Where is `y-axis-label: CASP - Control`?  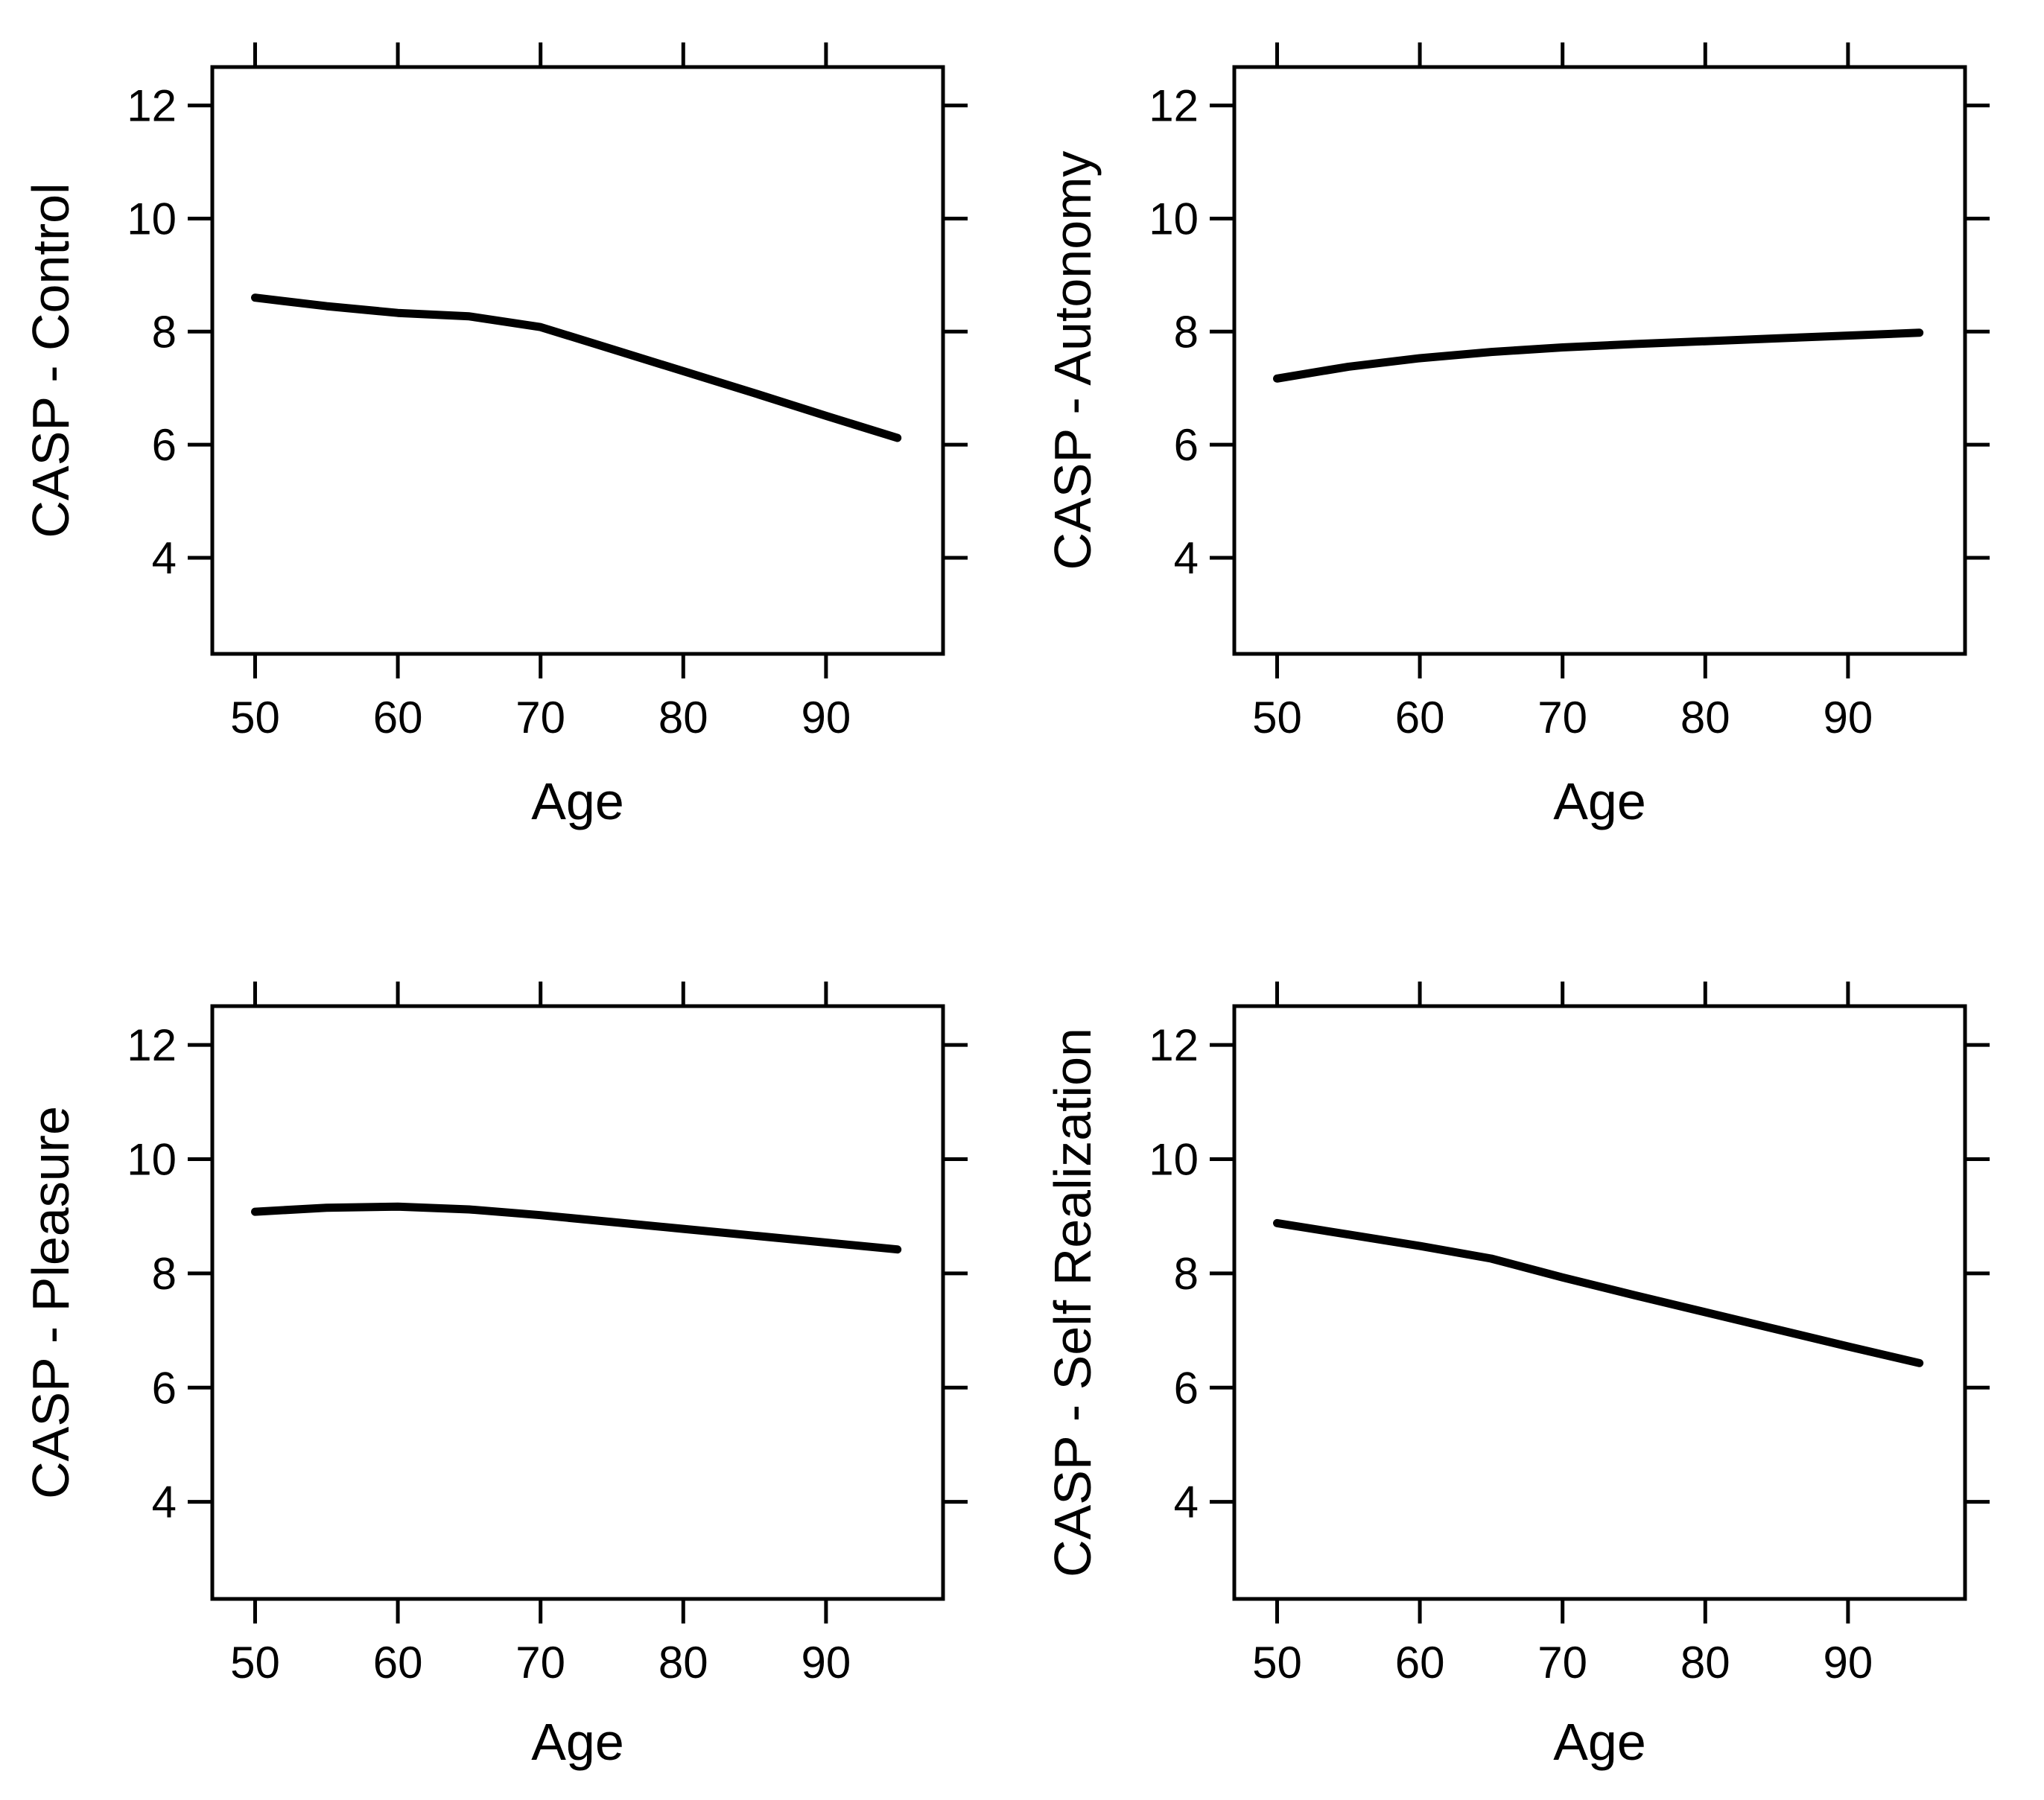
y-axis-label: CASP - Control is located at coordinates (51, 360).